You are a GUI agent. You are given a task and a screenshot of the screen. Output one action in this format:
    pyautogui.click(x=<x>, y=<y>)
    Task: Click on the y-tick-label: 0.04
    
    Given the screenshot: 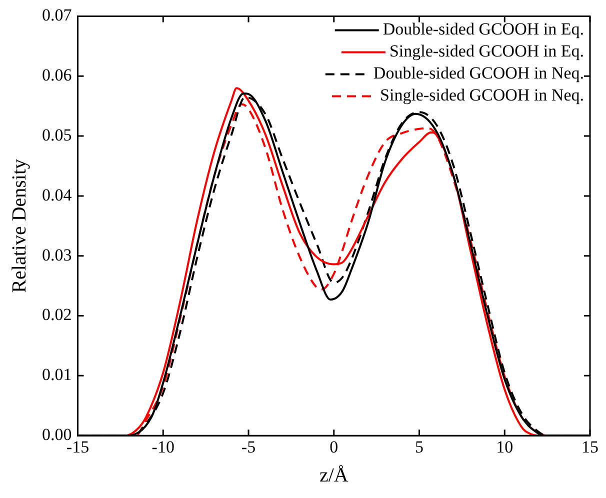 What is the action you would take?
    pyautogui.click(x=57, y=194)
    